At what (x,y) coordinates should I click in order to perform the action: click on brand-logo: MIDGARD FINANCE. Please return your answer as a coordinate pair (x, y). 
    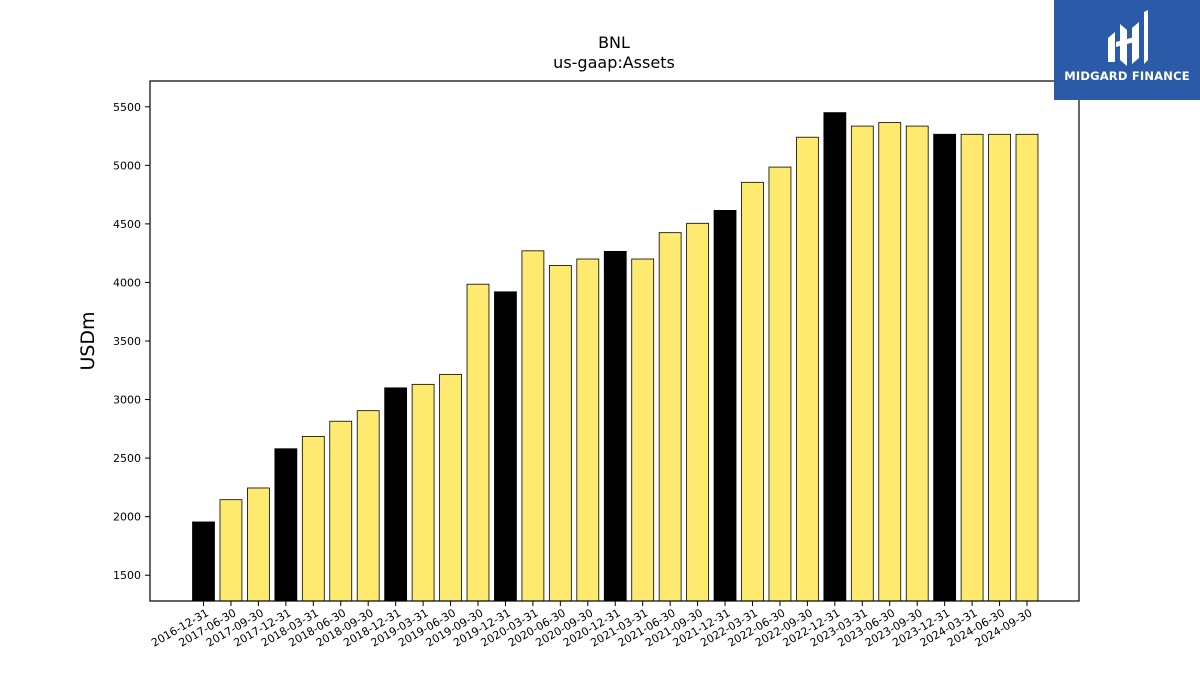
    Looking at the image, I should click on (1127, 50).